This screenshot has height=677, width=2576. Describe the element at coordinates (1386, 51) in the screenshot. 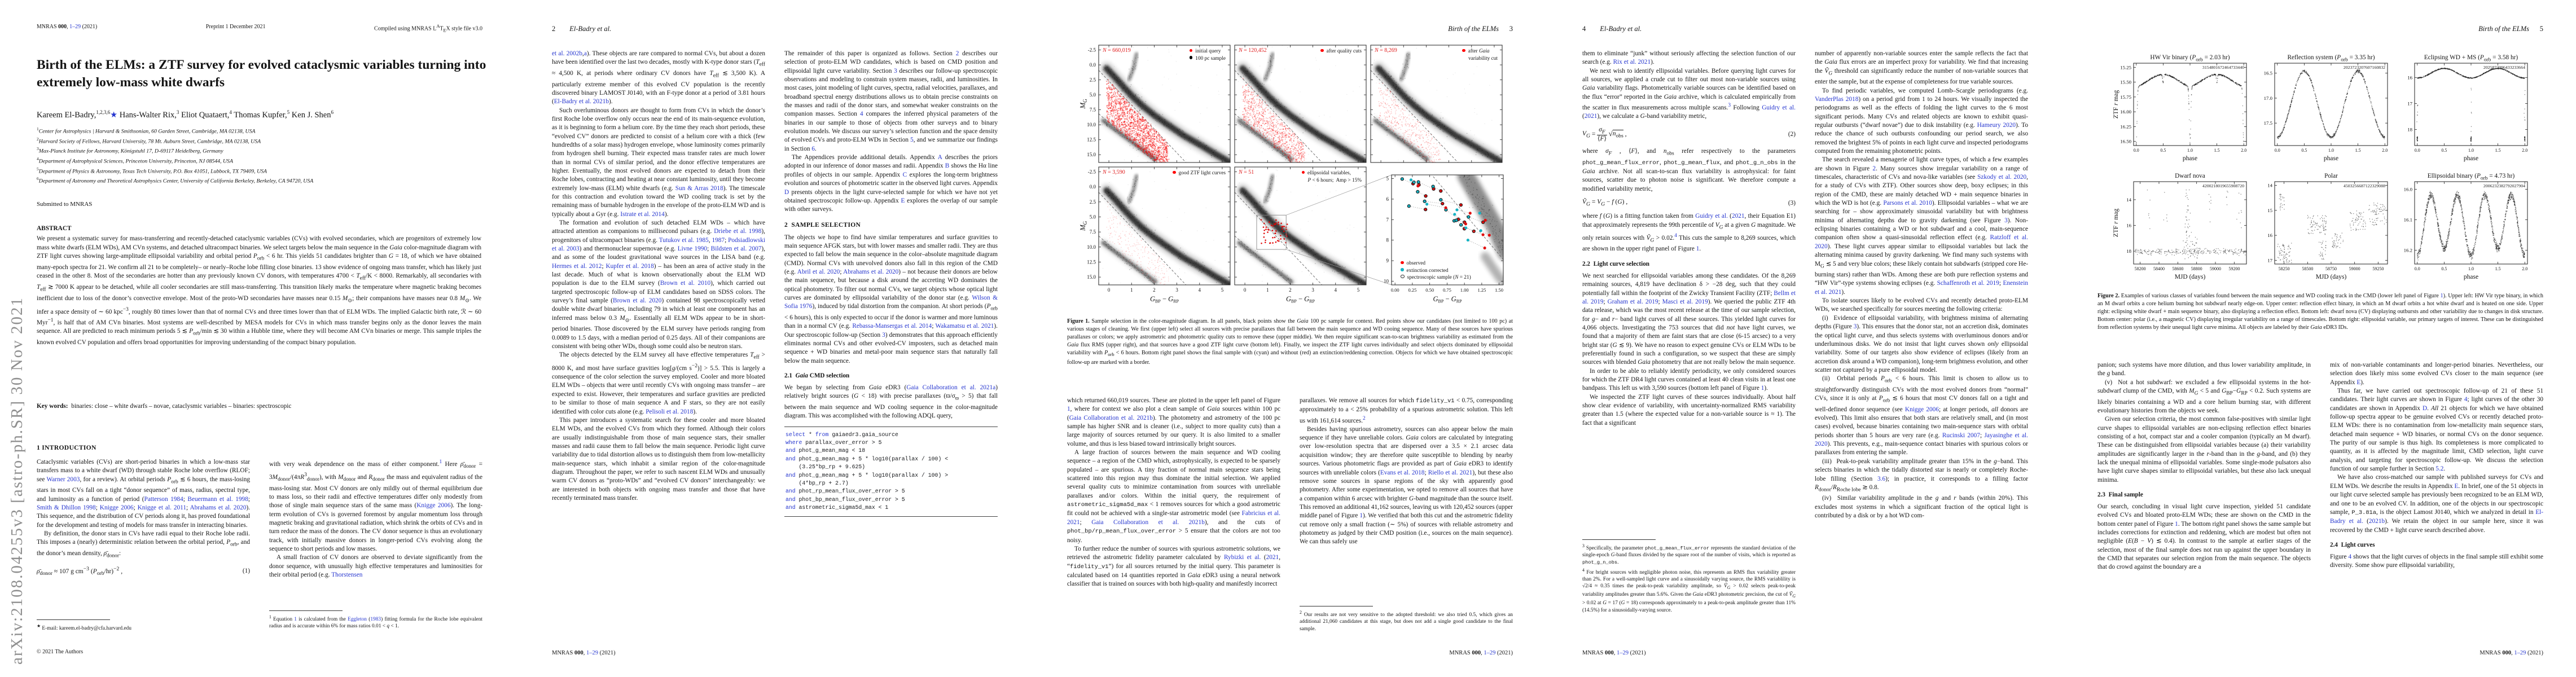

I see `figure1-count-label: N = 8,269` at that location.